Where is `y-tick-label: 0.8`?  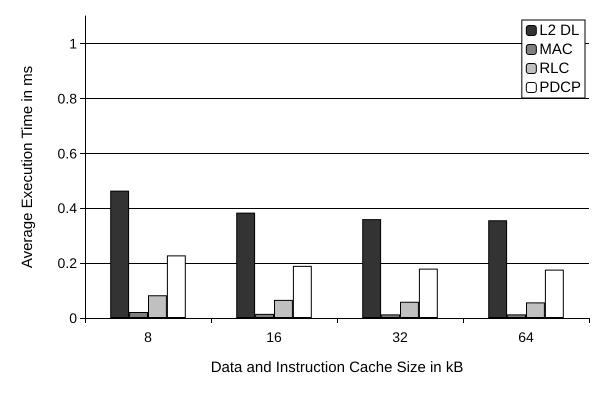
y-tick-label: 0.8 is located at coordinates (68, 98).